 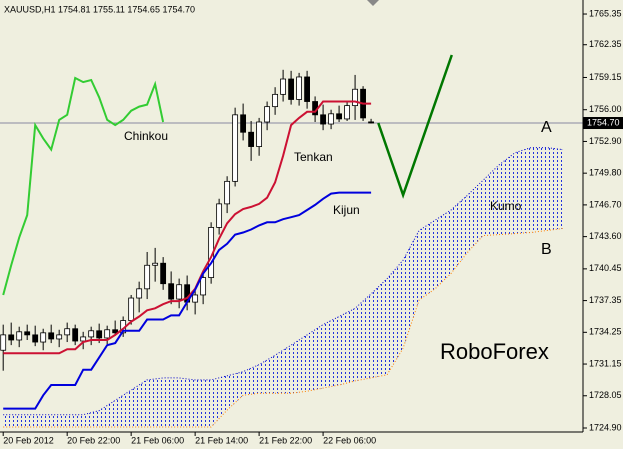 What do you see at coordinates (546, 127) in the screenshot?
I see `span-label: A` at bounding box center [546, 127].